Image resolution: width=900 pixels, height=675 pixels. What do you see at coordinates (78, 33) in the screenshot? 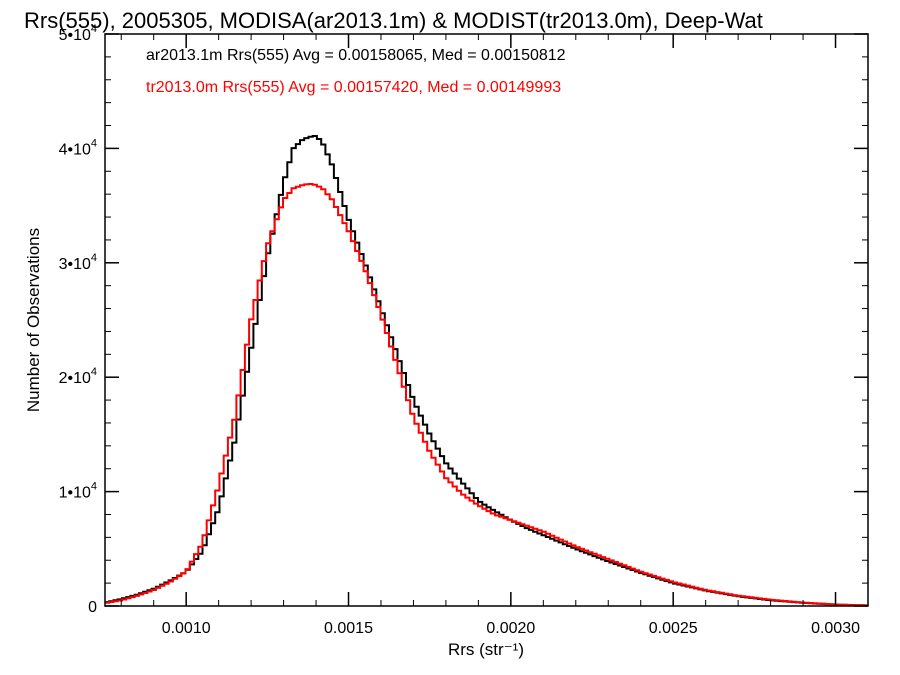
I see `y-tick-label: 5•104` at bounding box center [78, 33].